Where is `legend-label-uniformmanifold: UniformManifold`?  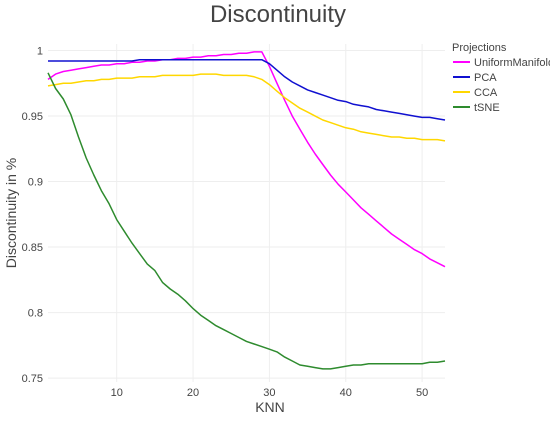
legend-label-uniformmanifold: UniformManifold is located at coordinates (512, 63).